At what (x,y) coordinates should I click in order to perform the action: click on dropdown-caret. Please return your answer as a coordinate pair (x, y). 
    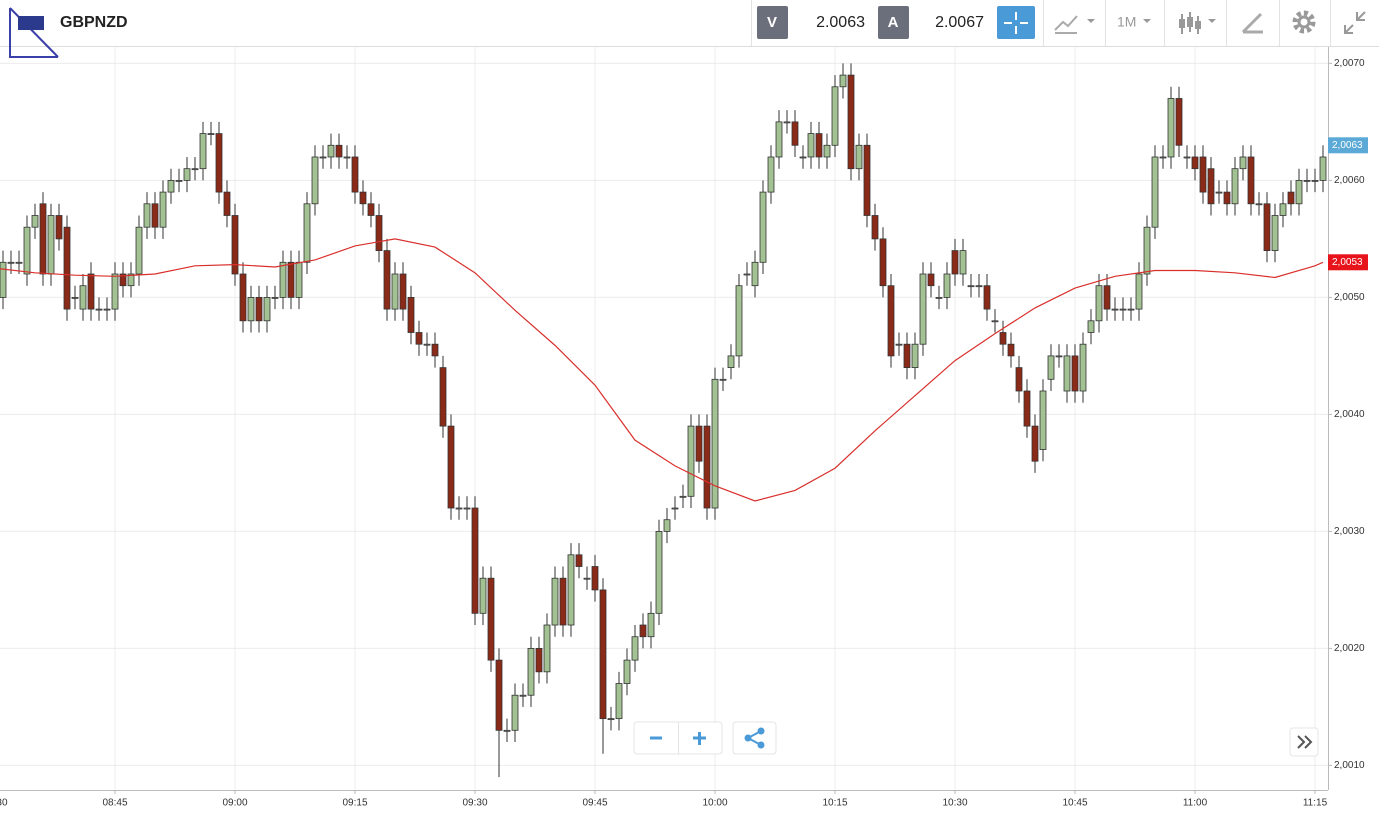
    Looking at the image, I should click on (1147, 21).